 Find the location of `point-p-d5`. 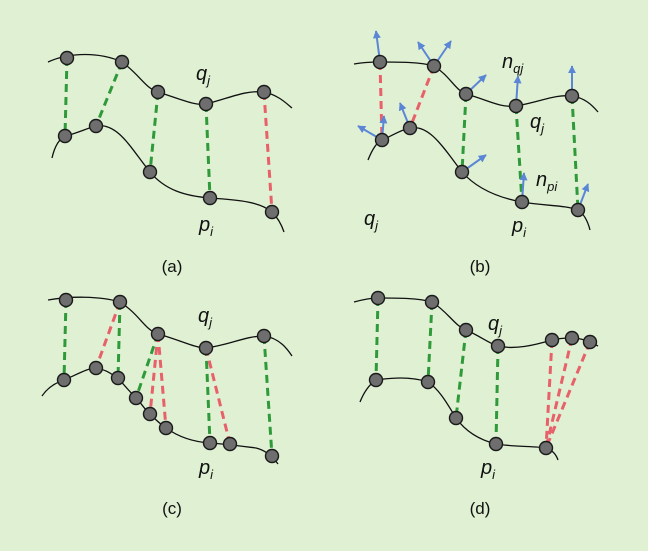

point-p-d5 is located at coordinates (546, 448).